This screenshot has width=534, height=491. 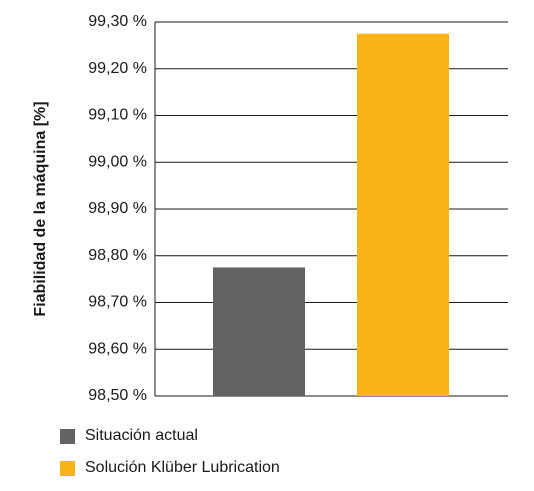 I want to click on legend-item-solucion-kluber: Solución Klüber Lubrication, so click(x=170, y=468).